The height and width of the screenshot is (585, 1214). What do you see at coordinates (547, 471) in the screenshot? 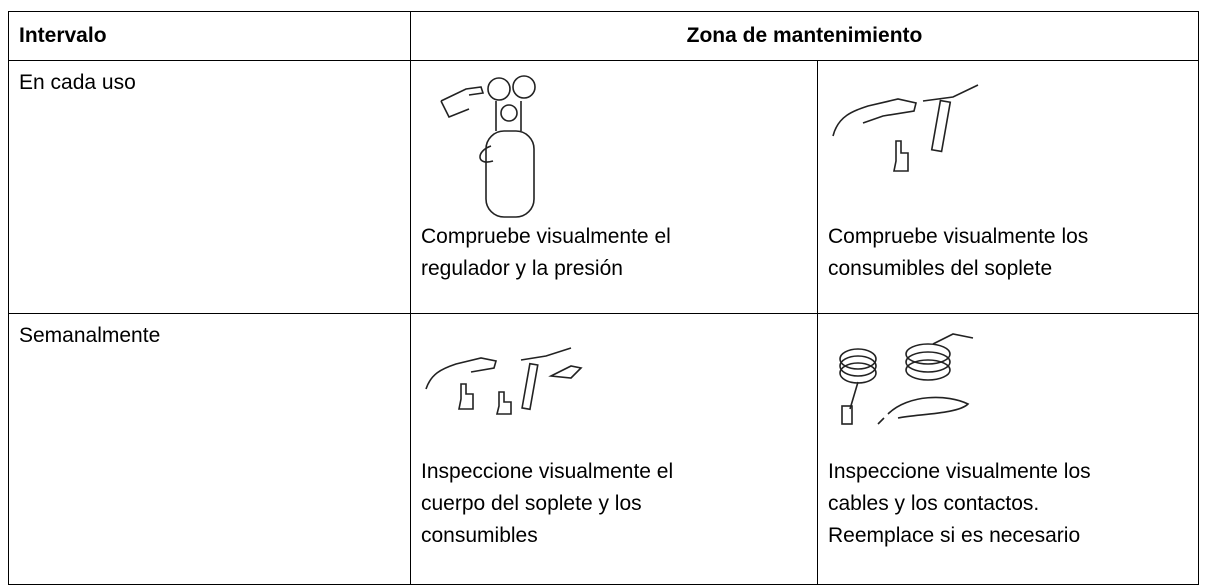
I see `item-text: Inspeccione visualmente el` at bounding box center [547, 471].